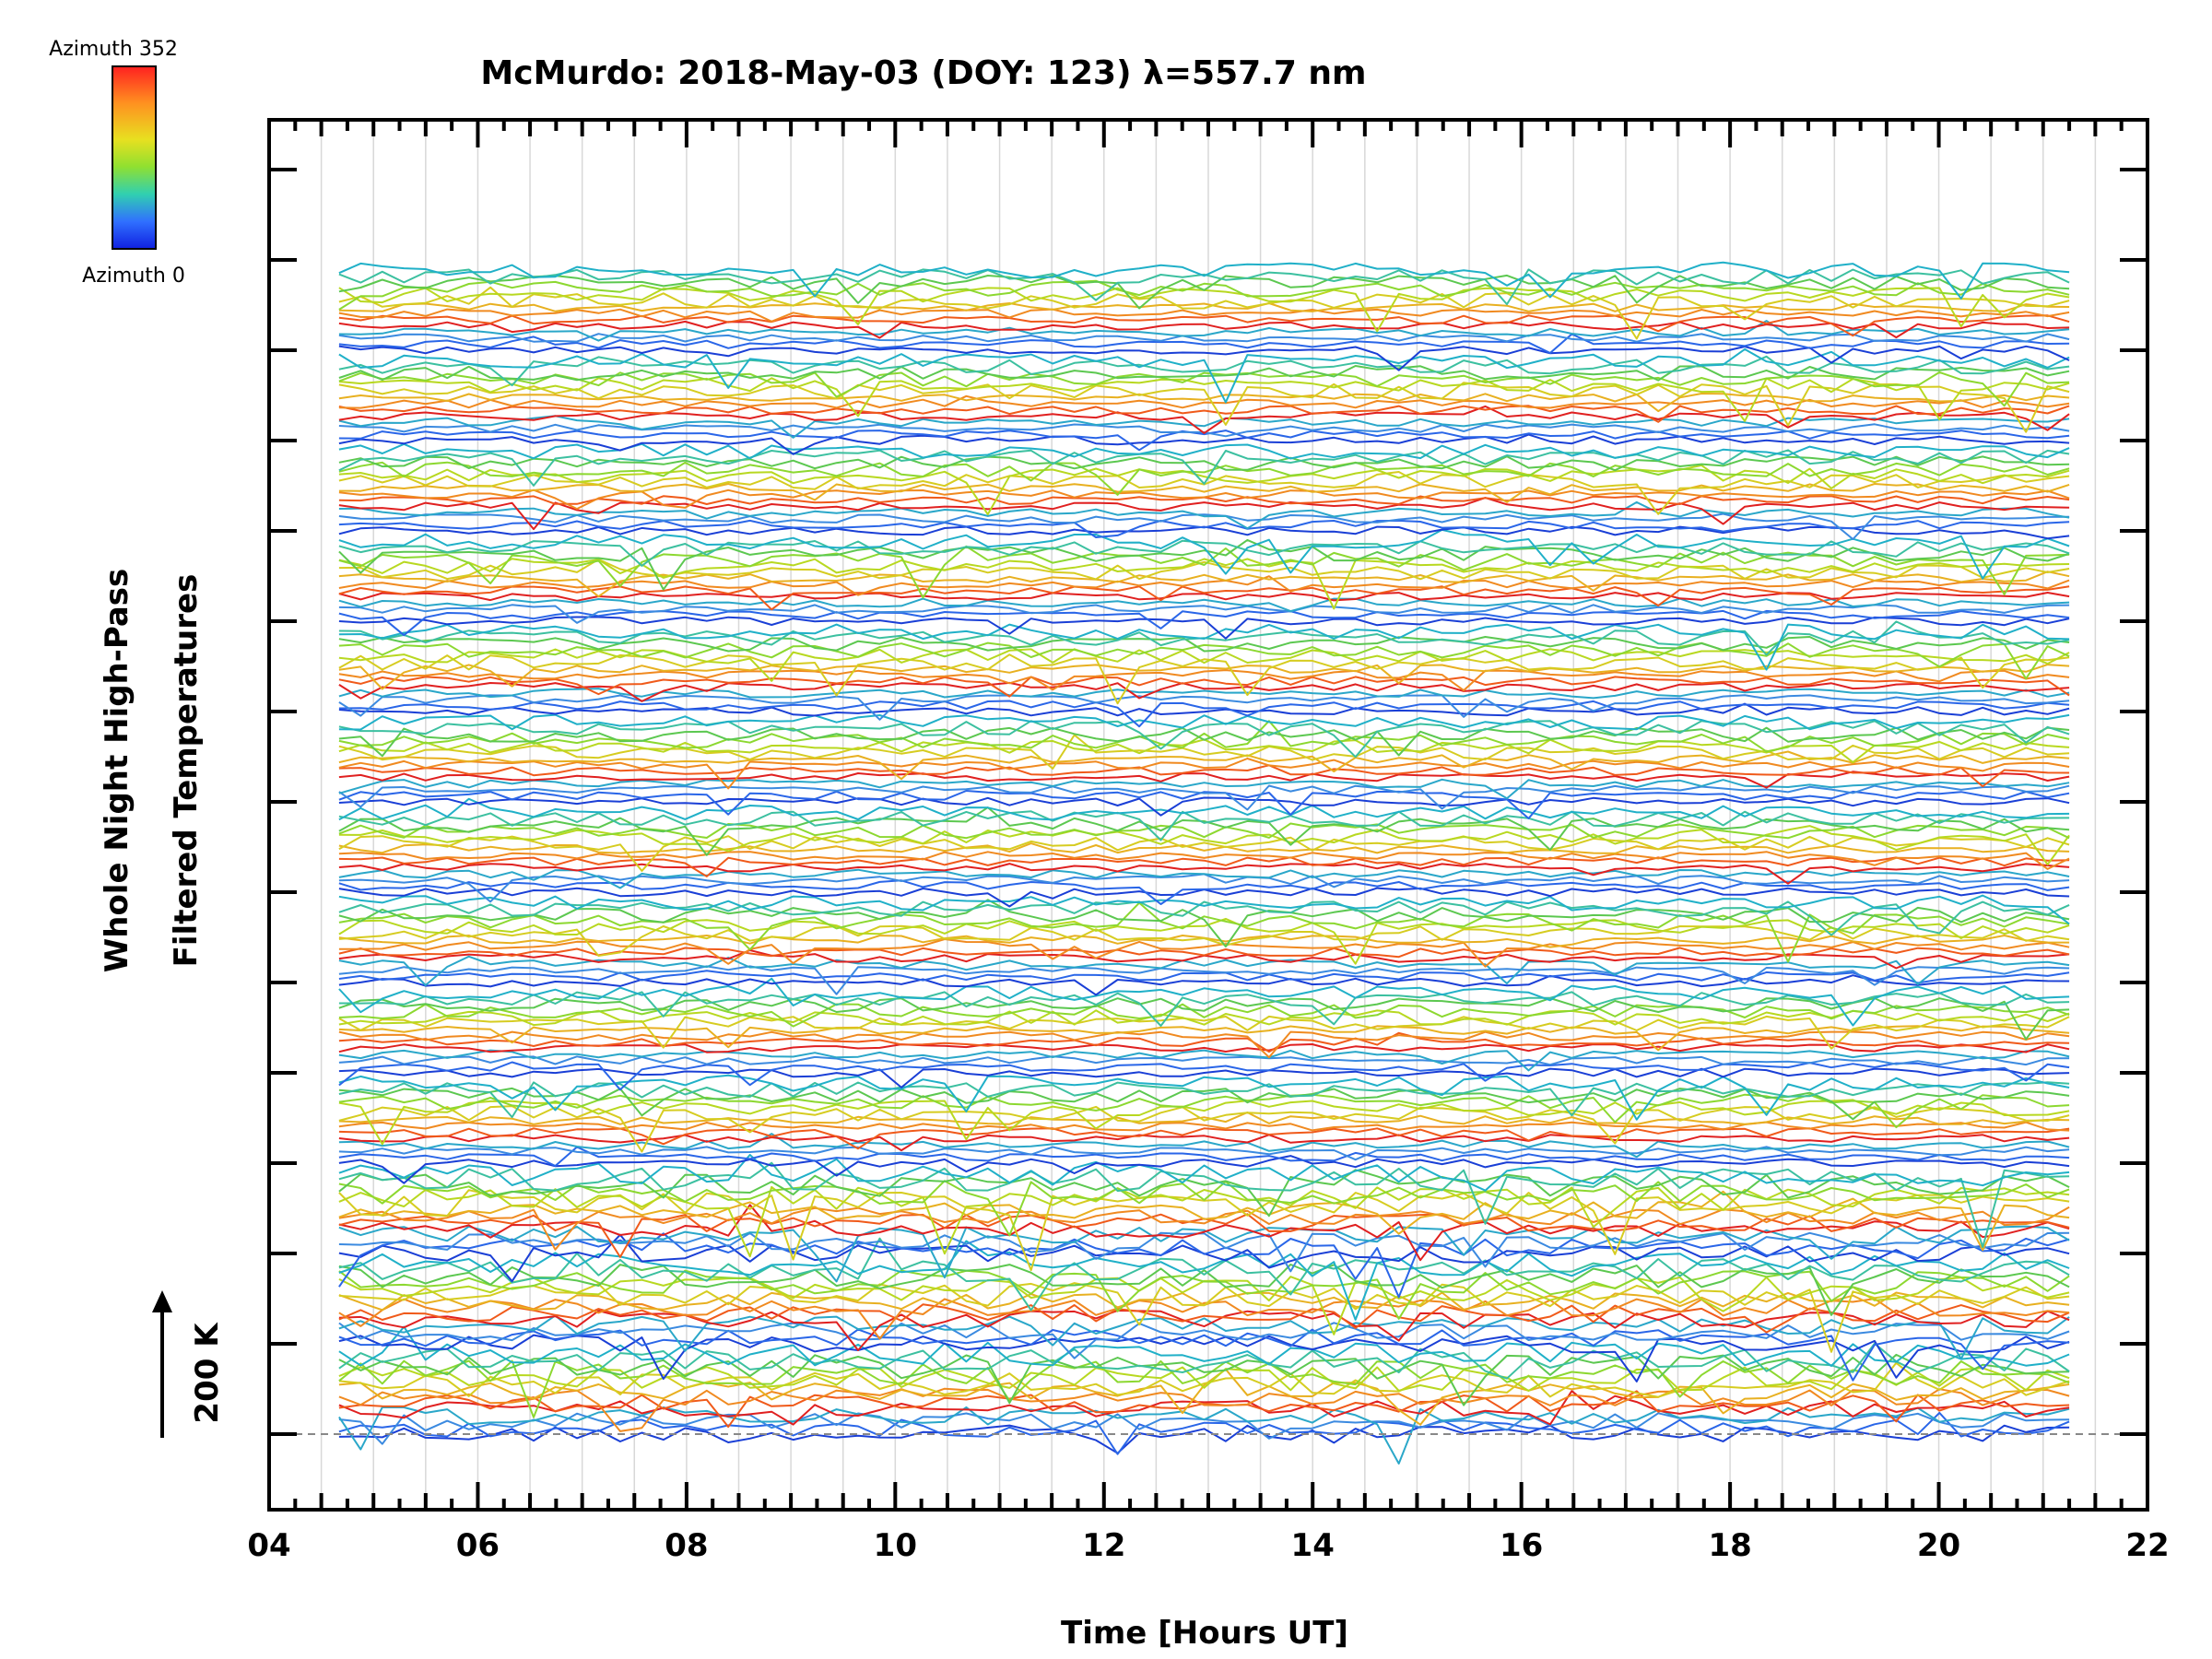 This screenshot has width=2212, height=1659. What do you see at coordinates (1313, 1545) in the screenshot?
I see `x-tick-label: 14` at bounding box center [1313, 1545].